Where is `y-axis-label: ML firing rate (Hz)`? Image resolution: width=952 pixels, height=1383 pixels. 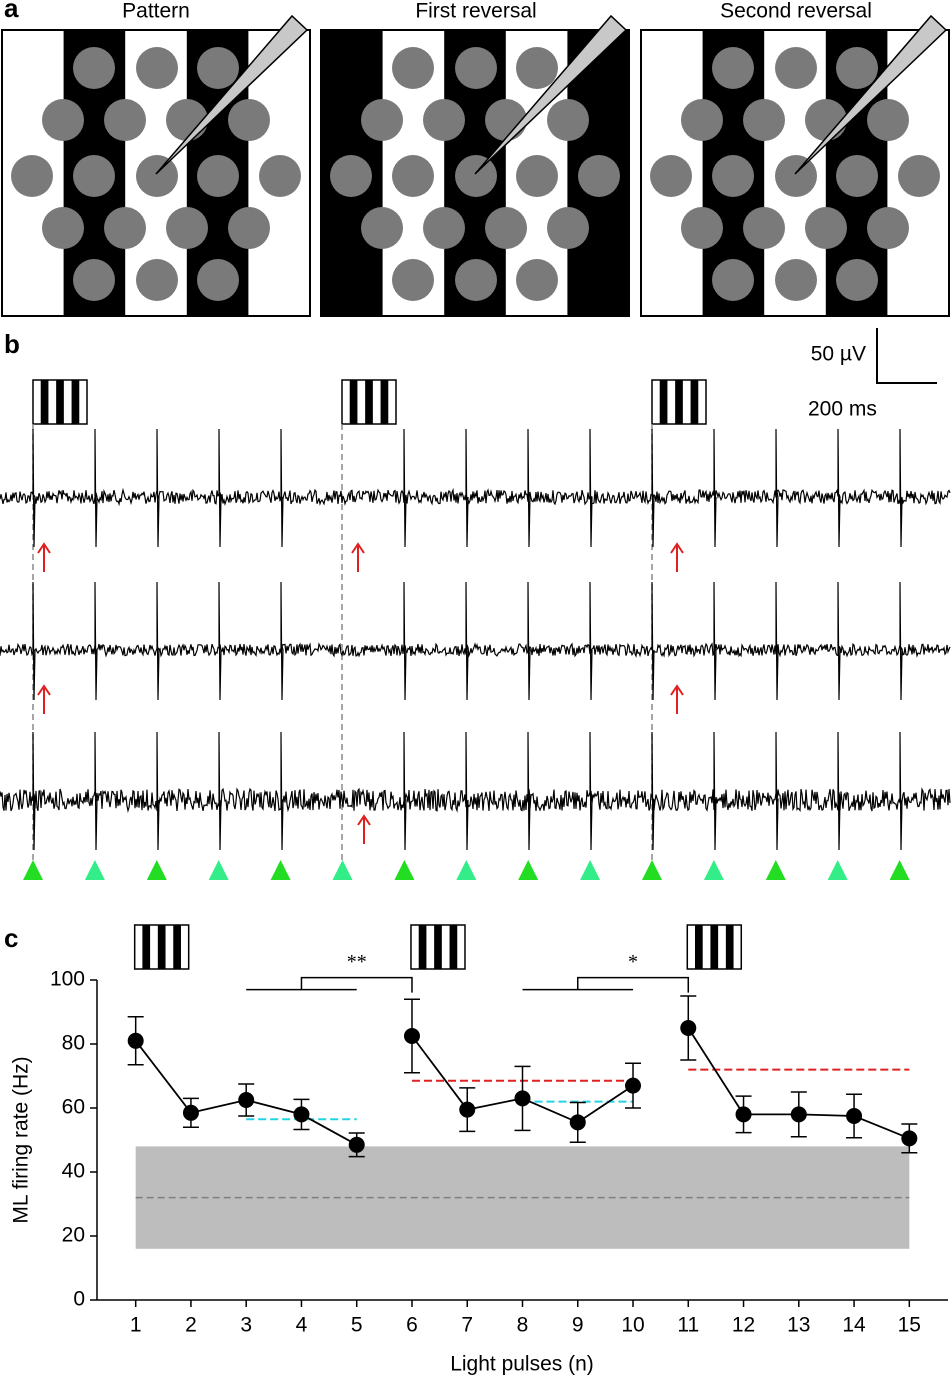
y-axis-label: ML firing rate (Hz) is located at coordinates (21, 1139).